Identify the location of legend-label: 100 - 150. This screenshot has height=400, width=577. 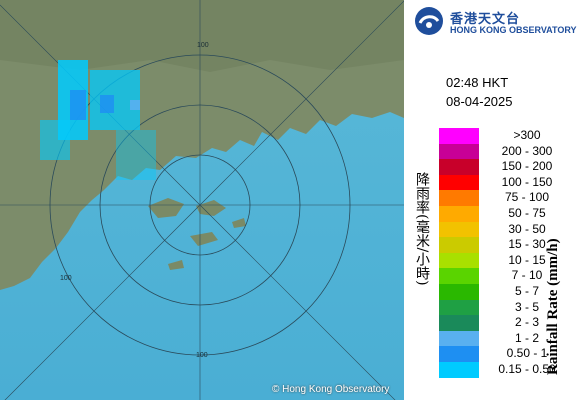
(527, 181).